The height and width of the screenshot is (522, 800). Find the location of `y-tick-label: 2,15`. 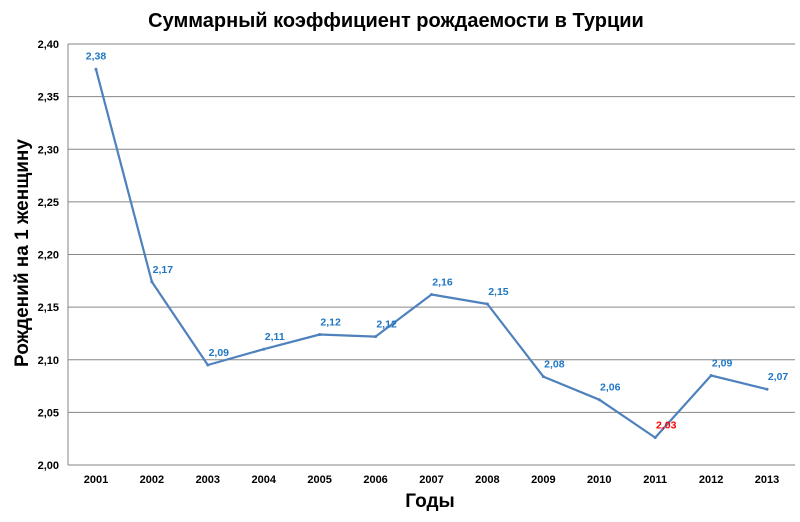

y-tick-label: 2,15 is located at coordinates (48, 308).